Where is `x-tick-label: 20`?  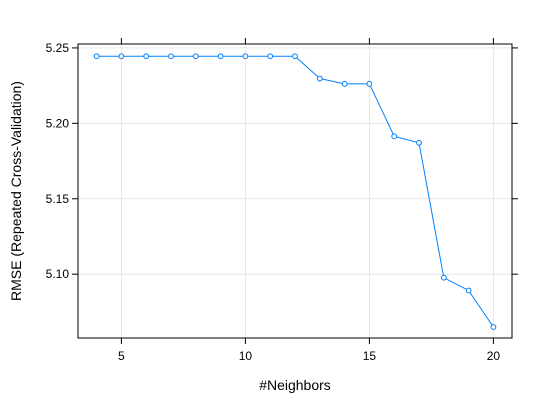
x-tick-label: 20 is located at coordinates (494, 356).